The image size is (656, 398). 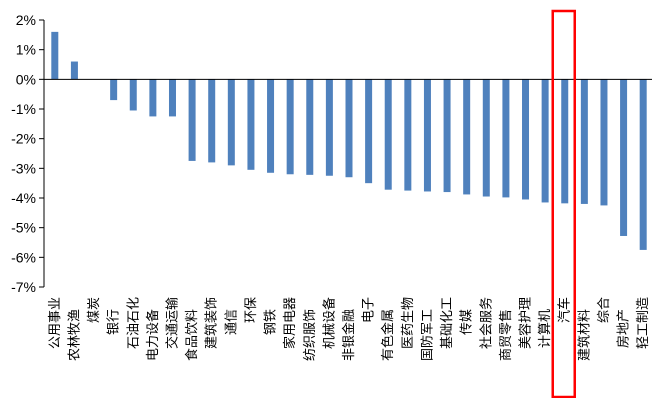 What do you see at coordinates (447, 323) in the screenshot?
I see `x-tick-label: 基础化工` at bounding box center [447, 323].